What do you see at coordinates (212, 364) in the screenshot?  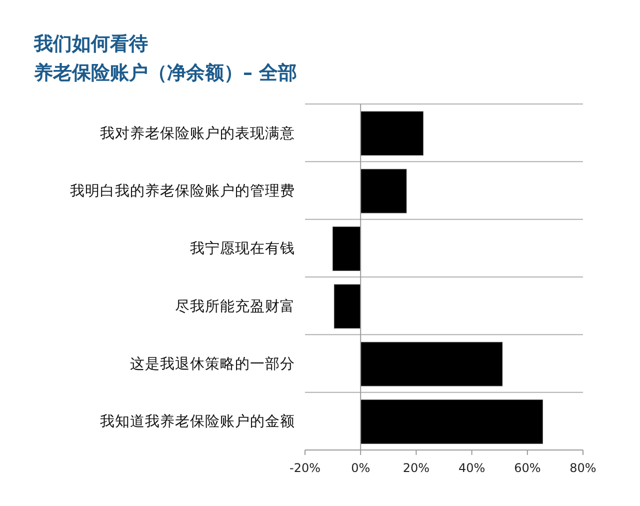 I see `y-tick-label: 这是我退休策略的一部分` at bounding box center [212, 364].